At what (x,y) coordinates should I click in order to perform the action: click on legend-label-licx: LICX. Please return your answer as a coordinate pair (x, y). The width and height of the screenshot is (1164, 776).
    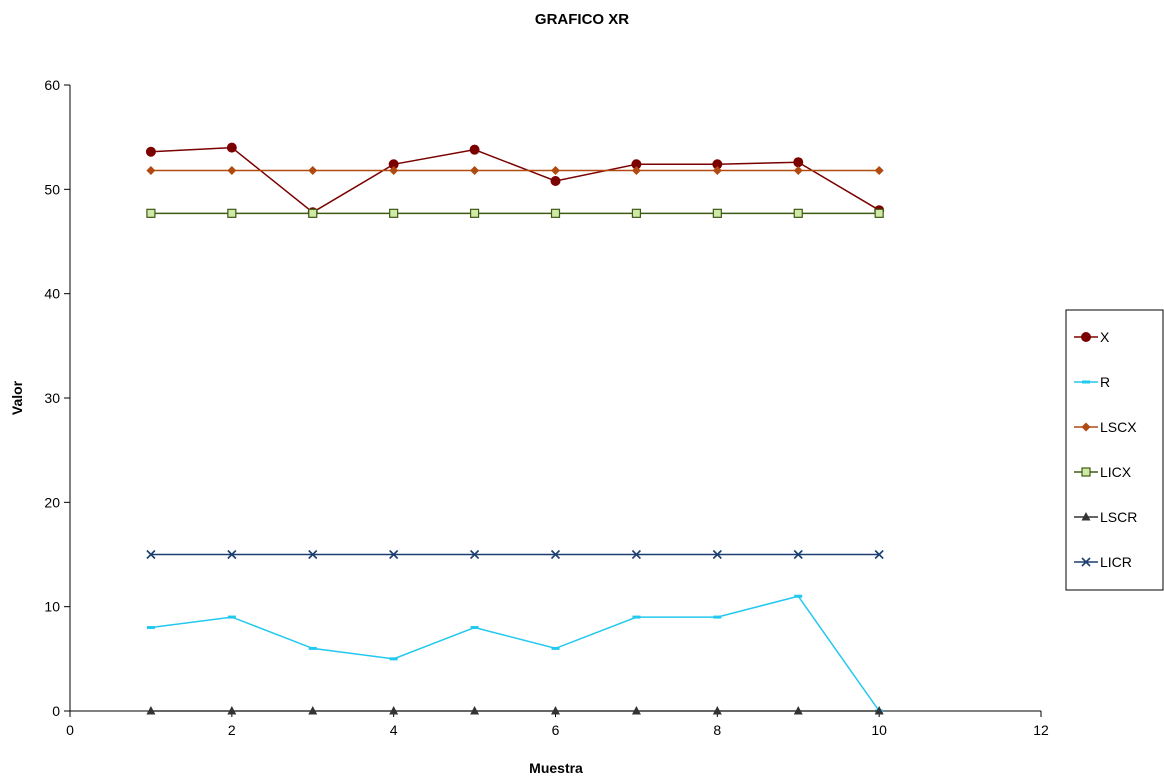
    Looking at the image, I should click on (1116, 472).